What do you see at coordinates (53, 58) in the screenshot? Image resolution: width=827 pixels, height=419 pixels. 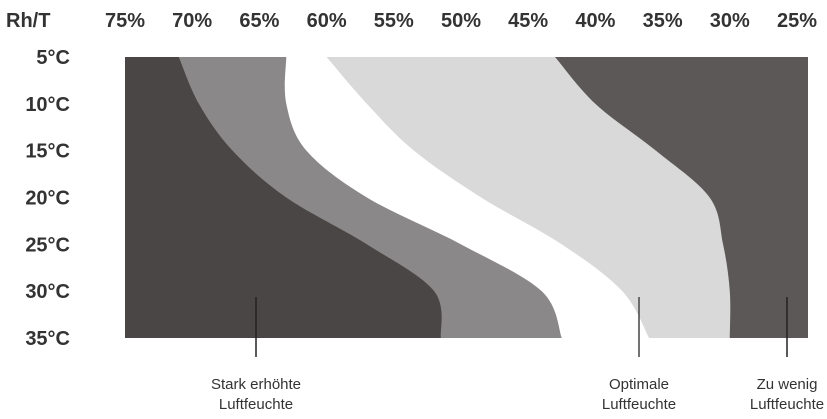 I see `y-tick-label: 5°C` at bounding box center [53, 58].